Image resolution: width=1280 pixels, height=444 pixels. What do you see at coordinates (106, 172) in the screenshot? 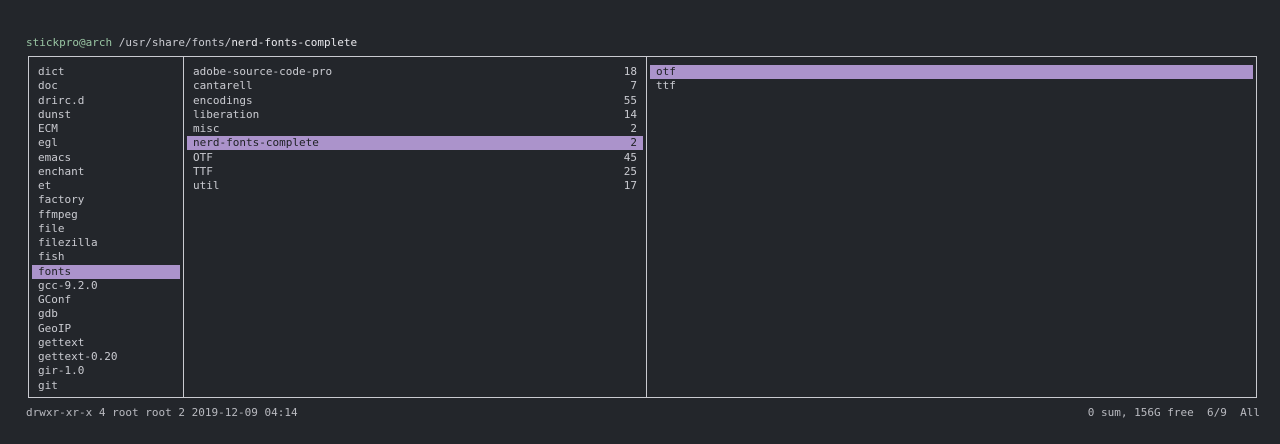
I see `entry: enchant` at bounding box center [106, 172].